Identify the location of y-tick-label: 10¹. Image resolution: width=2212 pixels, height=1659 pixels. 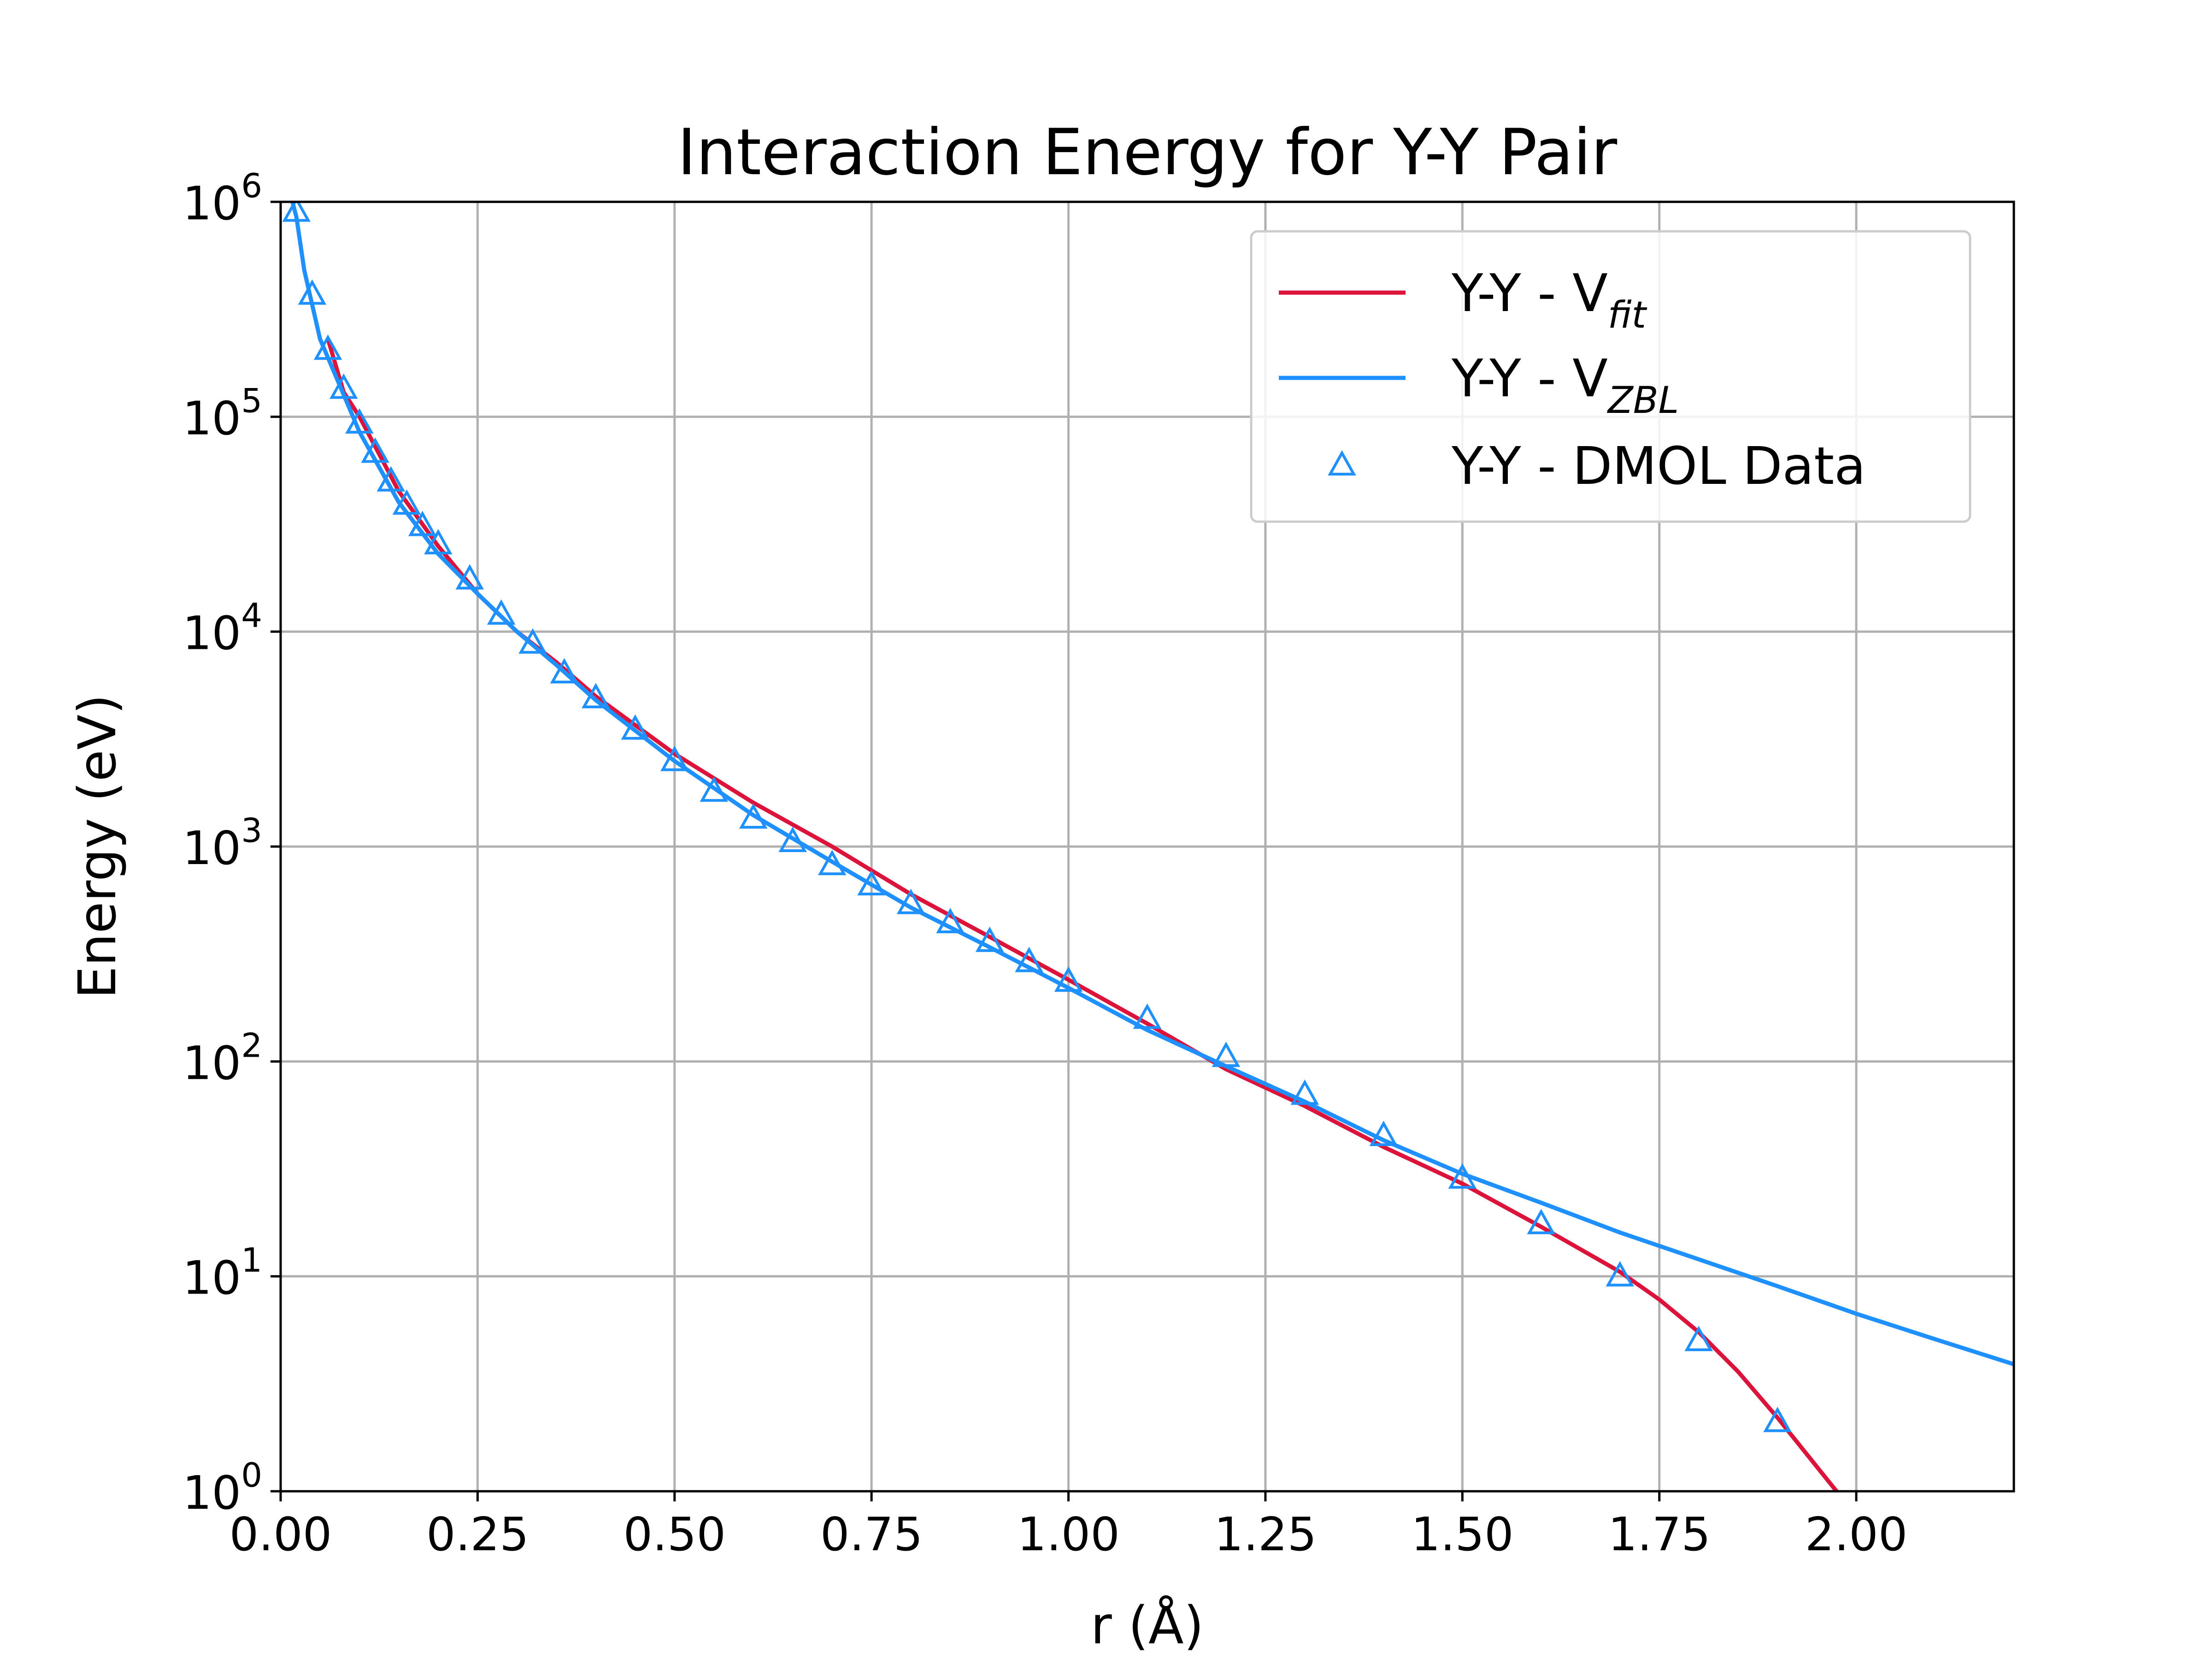
(222, 1273).